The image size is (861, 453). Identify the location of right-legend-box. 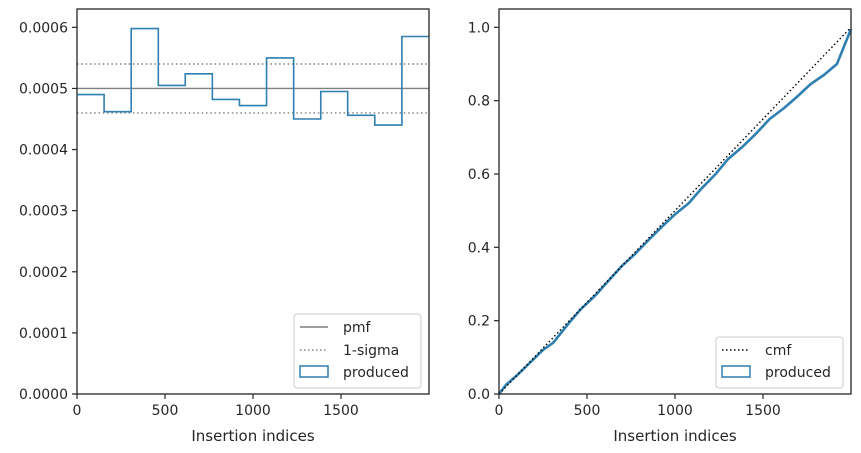
(779, 362).